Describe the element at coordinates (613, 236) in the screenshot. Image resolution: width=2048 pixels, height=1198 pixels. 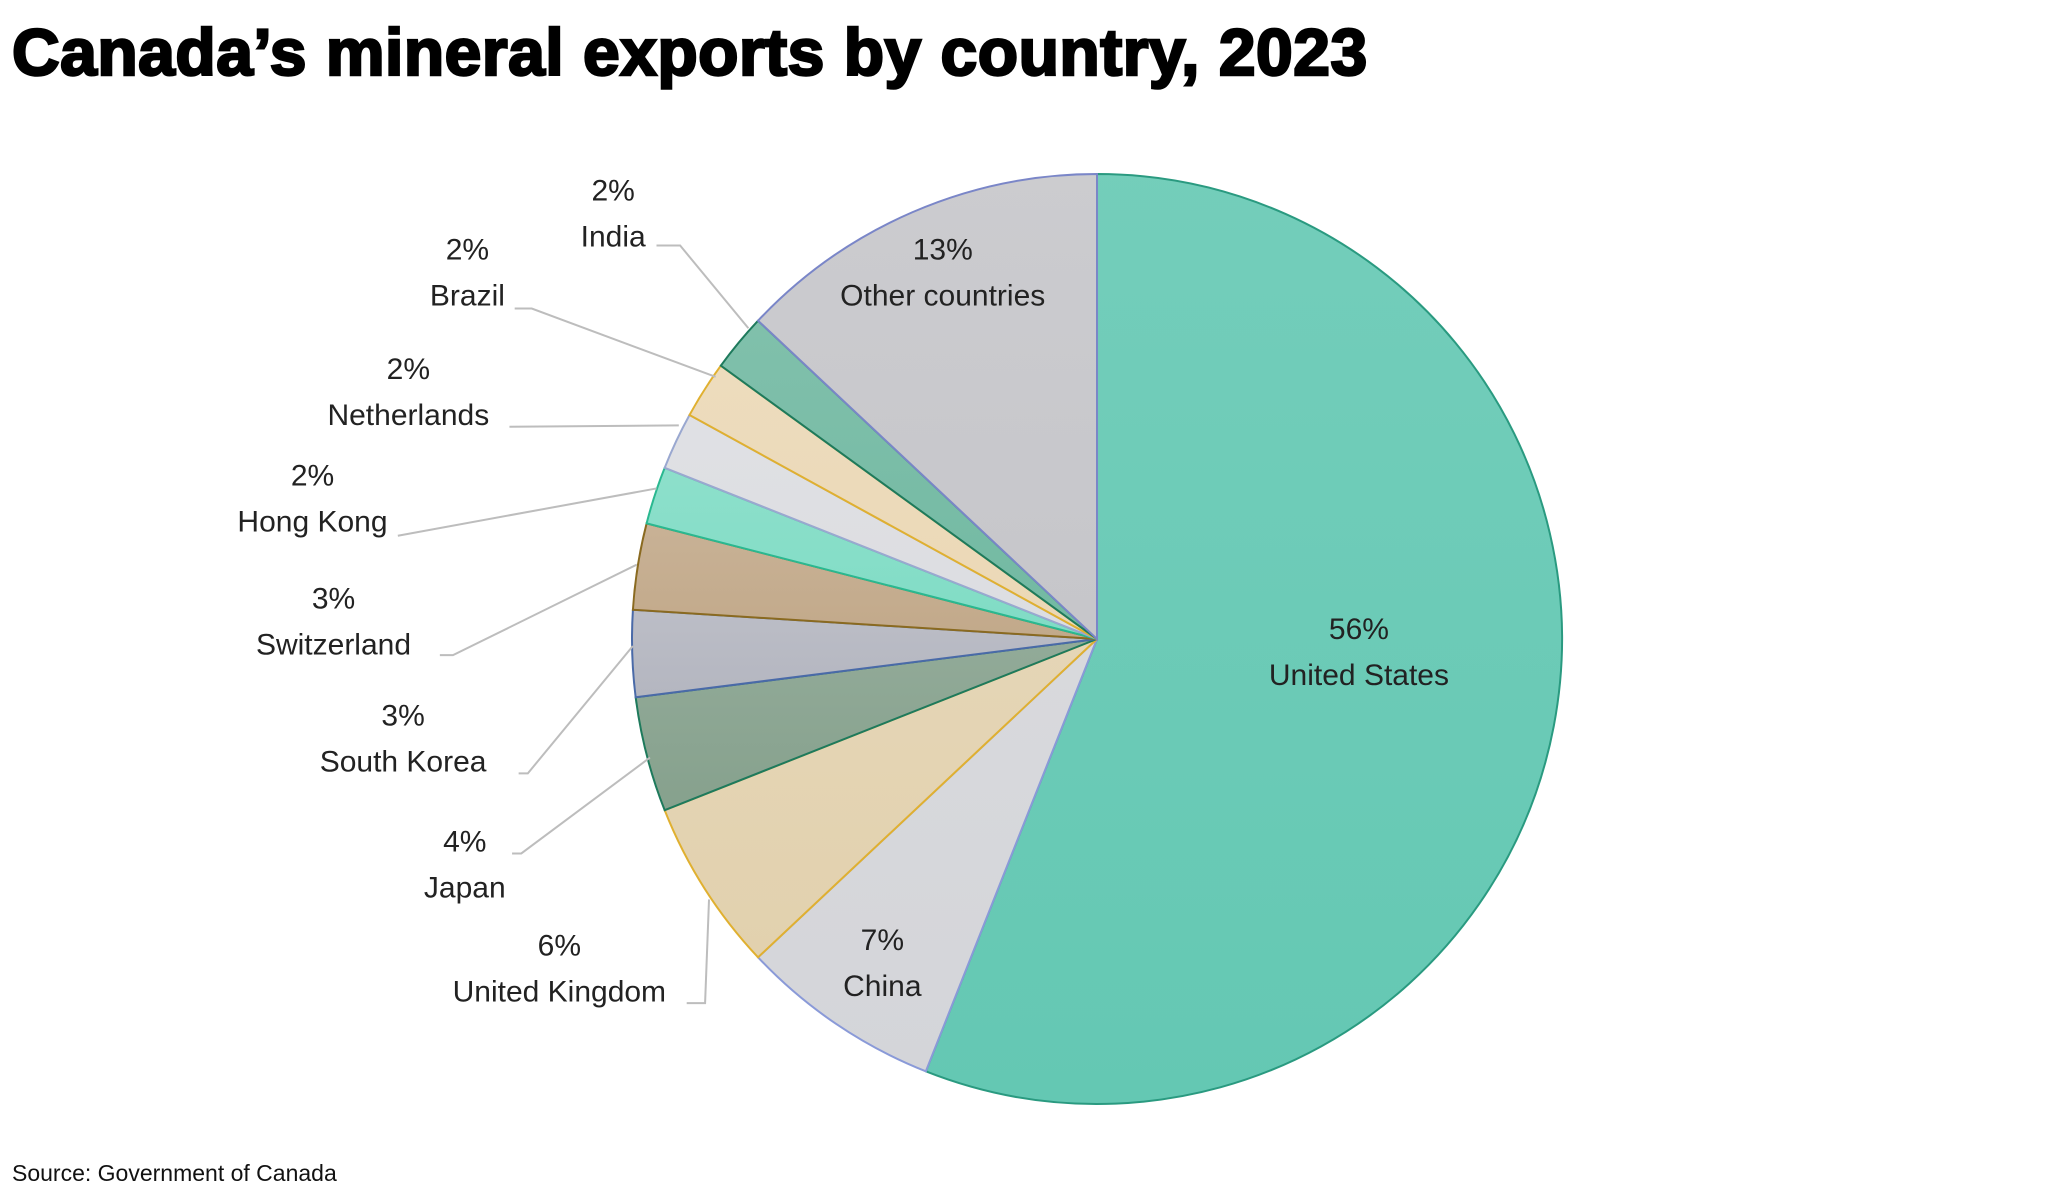
I see `data-label-category: India` at that location.